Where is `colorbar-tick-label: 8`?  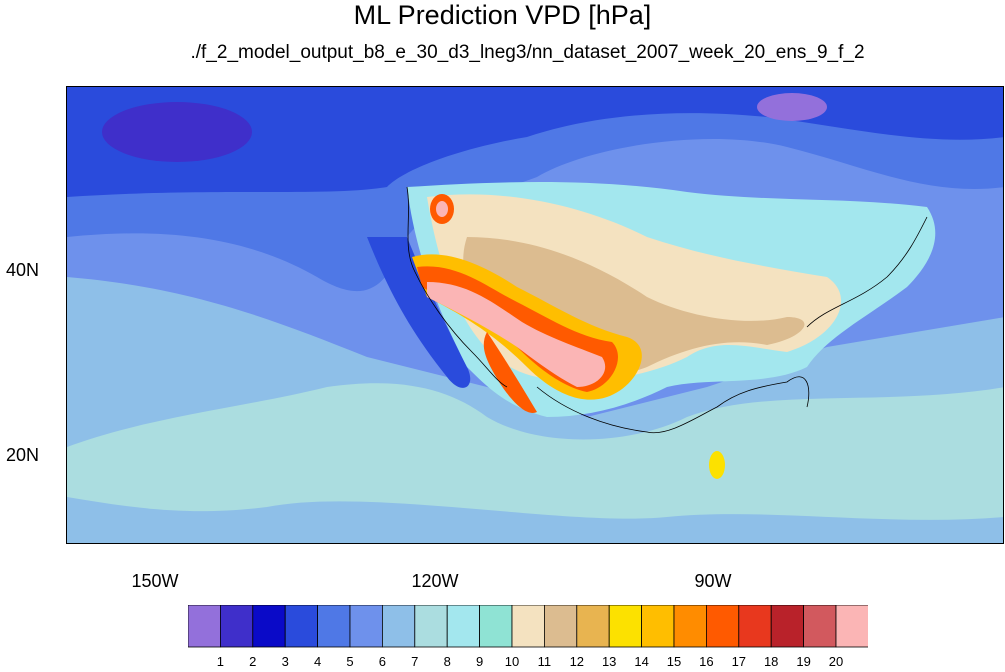 colorbar-tick-label: 8 is located at coordinates (447, 661).